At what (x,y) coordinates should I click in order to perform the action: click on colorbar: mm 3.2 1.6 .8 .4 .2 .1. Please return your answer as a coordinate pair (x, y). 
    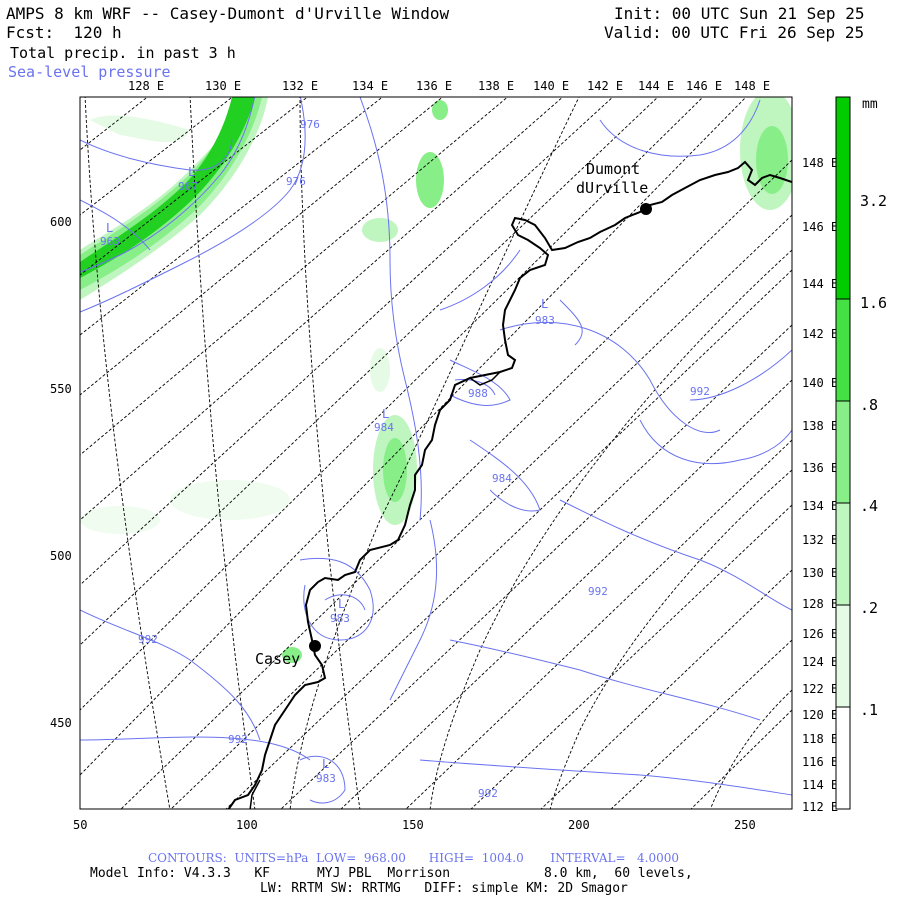
    Looking at the image, I should click on (861, 453).